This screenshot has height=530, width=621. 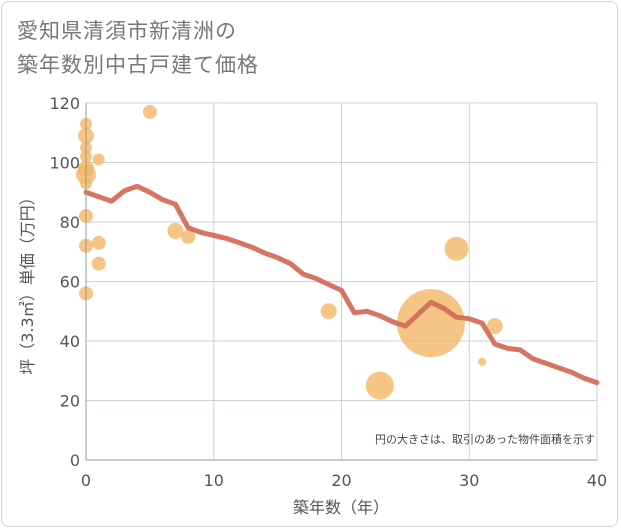 I want to click on chart-title-line-1: 愛知県清須市新清洲の, so click(x=127, y=31).